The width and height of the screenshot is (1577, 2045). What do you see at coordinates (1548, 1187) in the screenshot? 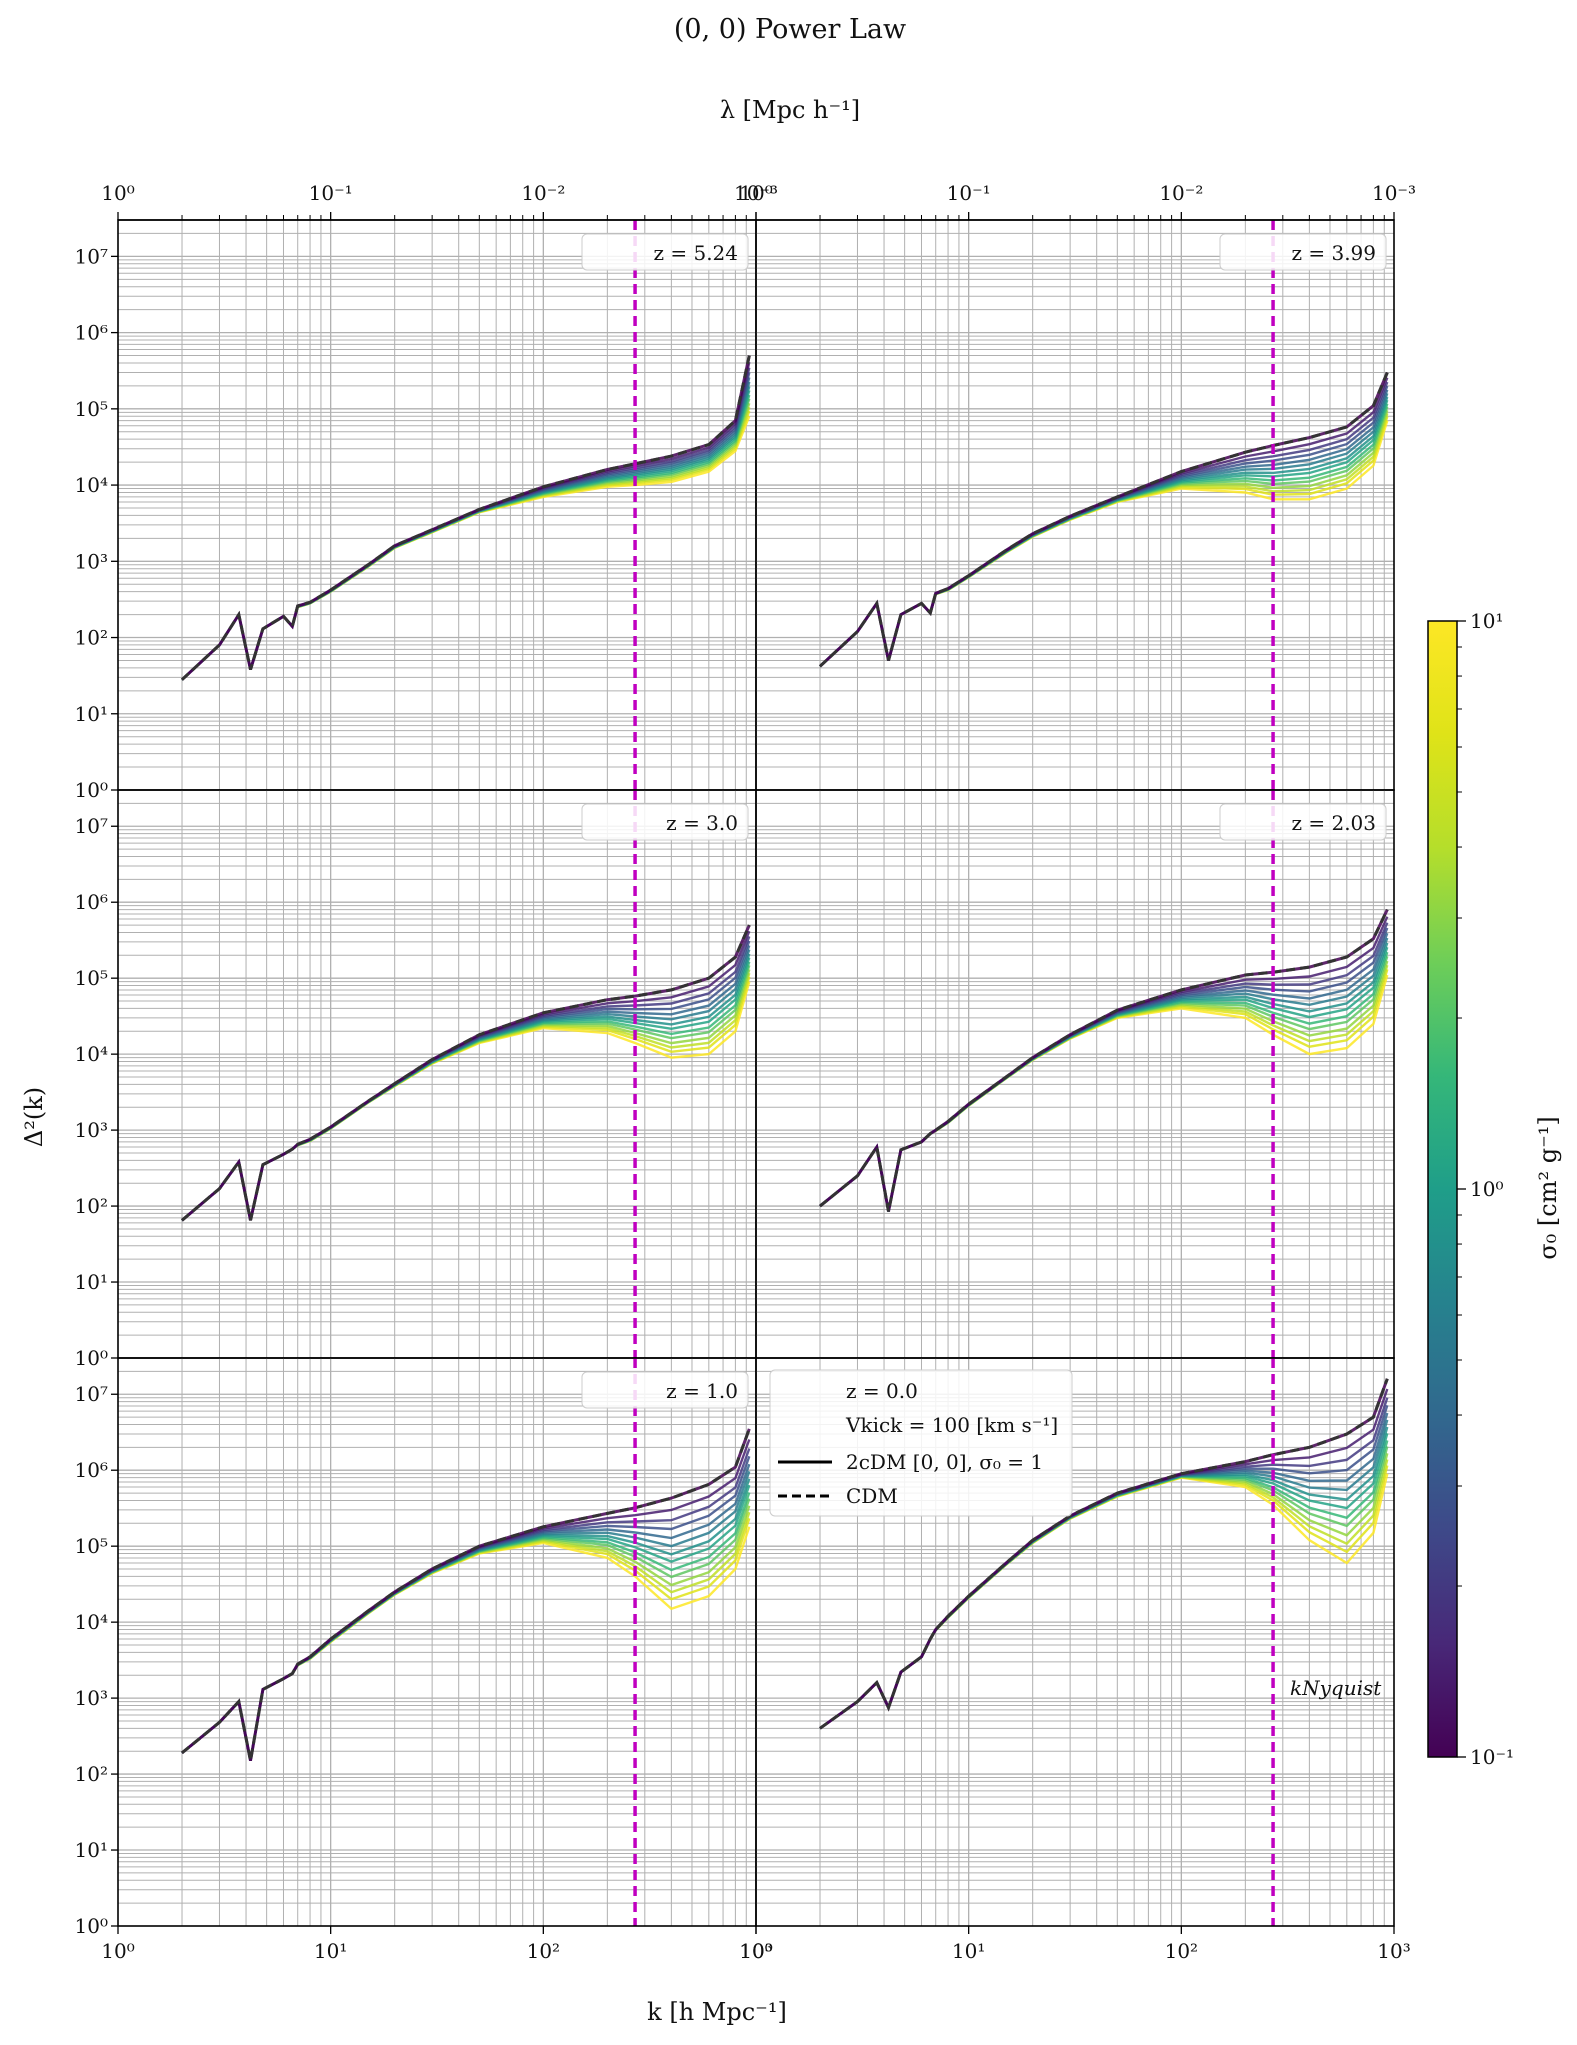
I see `colorbar-label: σ₀ [cm² g⁻¹]` at bounding box center [1548, 1187].